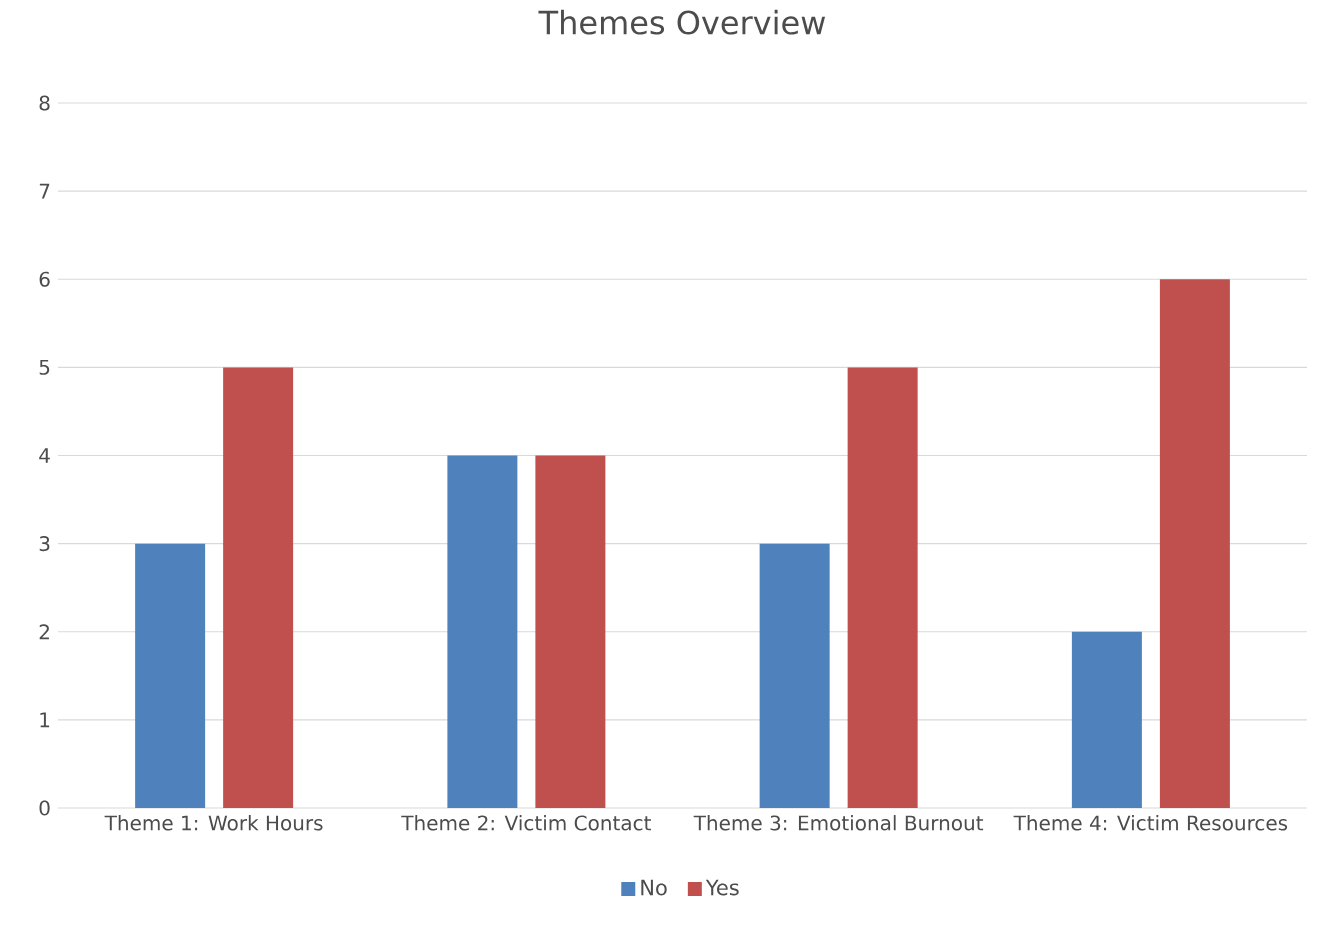 This screenshot has height=928, width=1329. What do you see at coordinates (44, 808) in the screenshot?
I see `y-tick-label: 0` at bounding box center [44, 808].